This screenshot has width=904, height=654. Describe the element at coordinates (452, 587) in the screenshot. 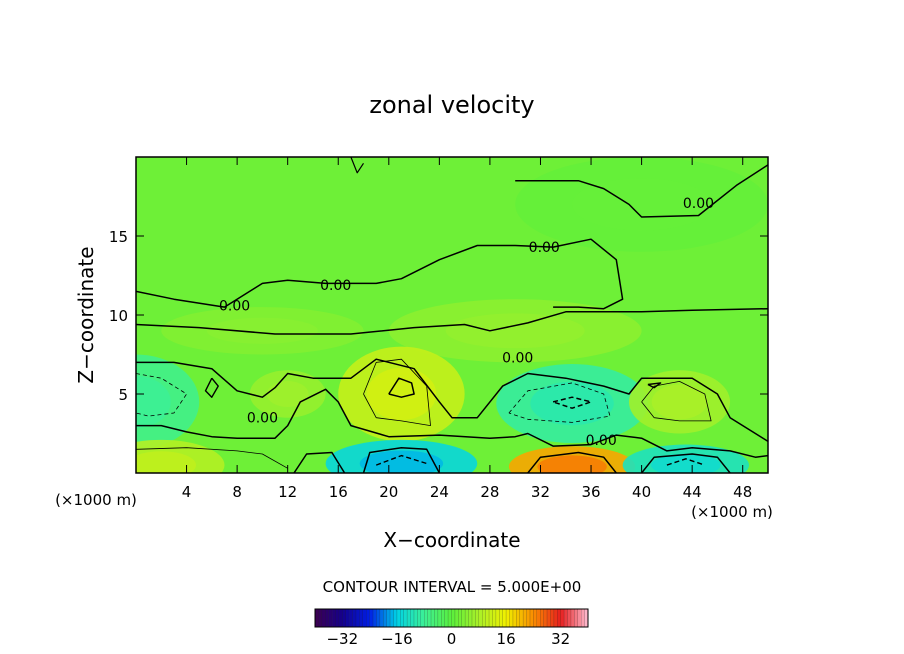

I see `contour-interval-label: CONTOUR INTERVAL = 5.000E+00` at that location.